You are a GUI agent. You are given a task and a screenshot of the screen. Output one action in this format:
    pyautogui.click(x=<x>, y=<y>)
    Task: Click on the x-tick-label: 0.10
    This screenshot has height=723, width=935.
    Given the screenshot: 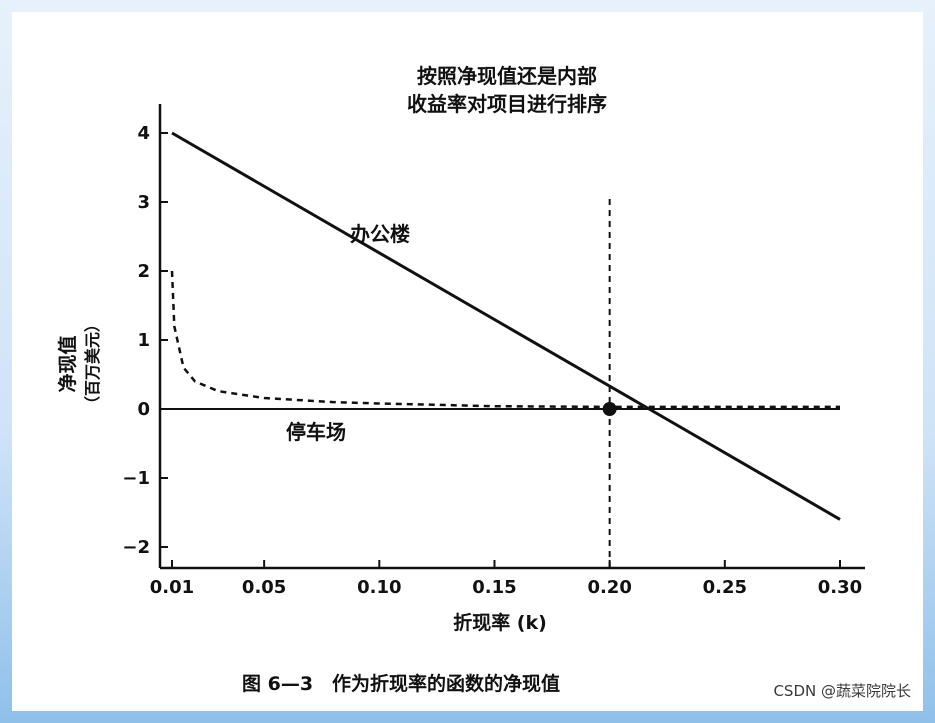 What is the action you would take?
    pyautogui.click(x=379, y=587)
    